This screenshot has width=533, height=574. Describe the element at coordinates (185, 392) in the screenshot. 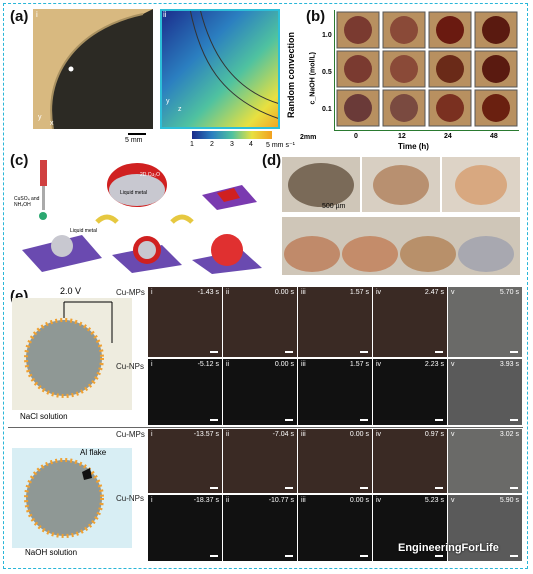

I see `tile-r2-c1: i -5.12 s` at that location.